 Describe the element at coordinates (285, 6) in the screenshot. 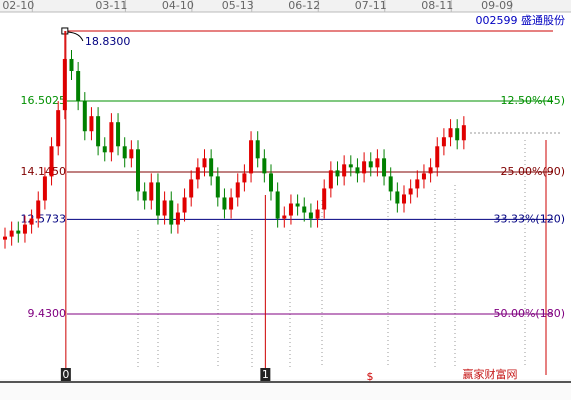

I see `date-strip` at that location.